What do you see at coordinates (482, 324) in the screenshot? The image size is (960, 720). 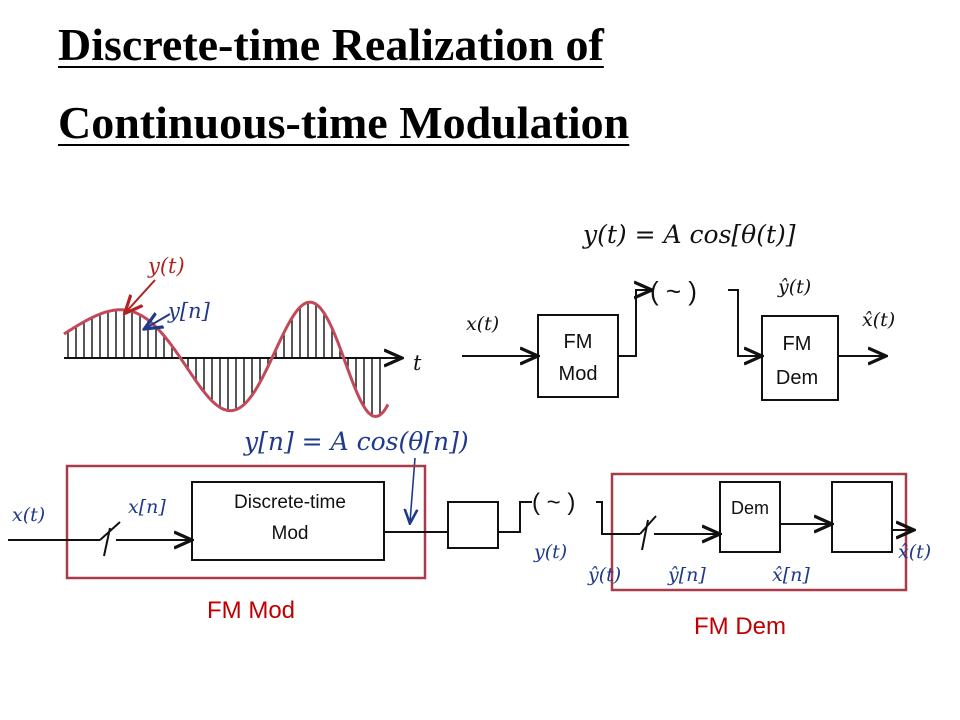 I see `top-input-label: x(t)` at bounding box center [482, 324].